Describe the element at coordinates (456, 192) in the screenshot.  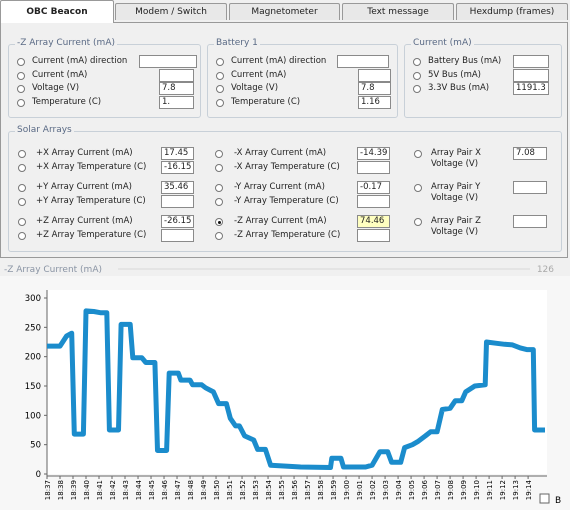
I see `field-label: Array Pair Y Voltage (V)` at that location.